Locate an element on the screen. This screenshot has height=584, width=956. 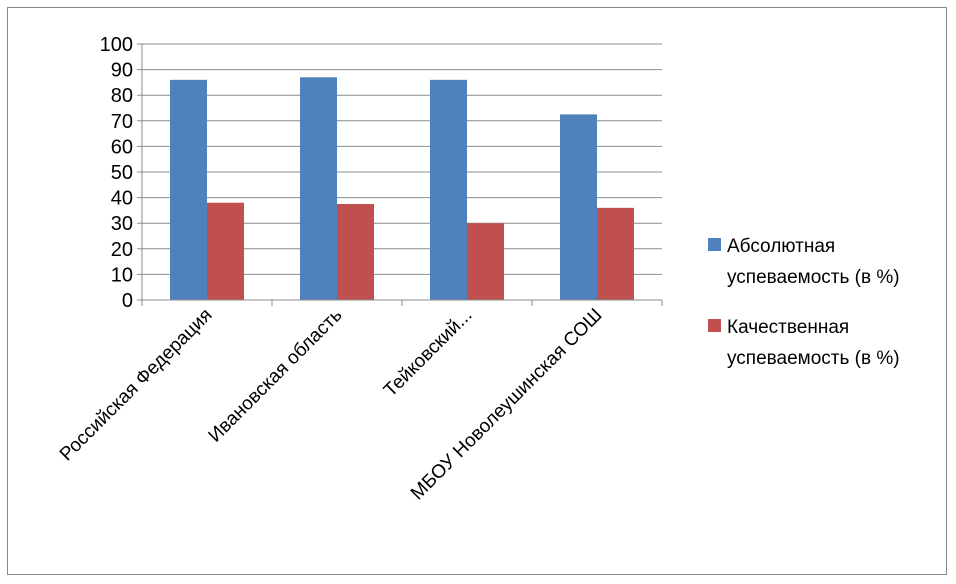
y-tick-label: 0 is located at coordinates (127, 301).